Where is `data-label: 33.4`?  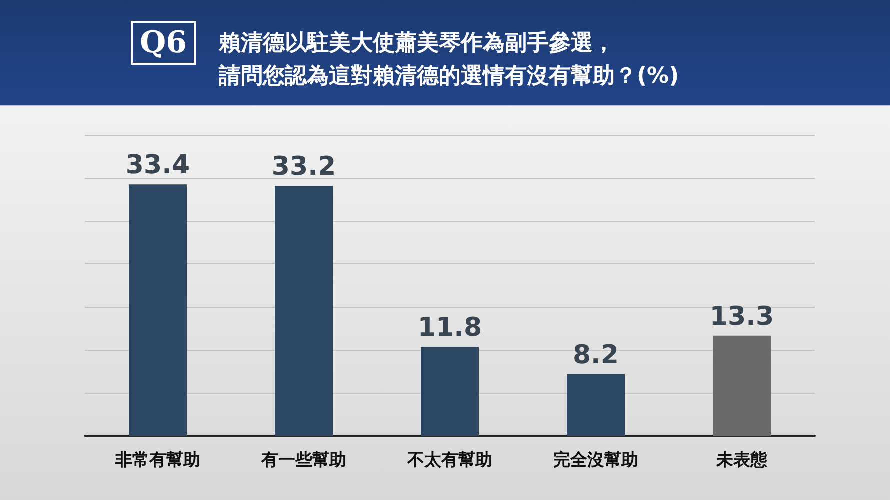 data-label: 33.4 is located at coordinates (158, 165).